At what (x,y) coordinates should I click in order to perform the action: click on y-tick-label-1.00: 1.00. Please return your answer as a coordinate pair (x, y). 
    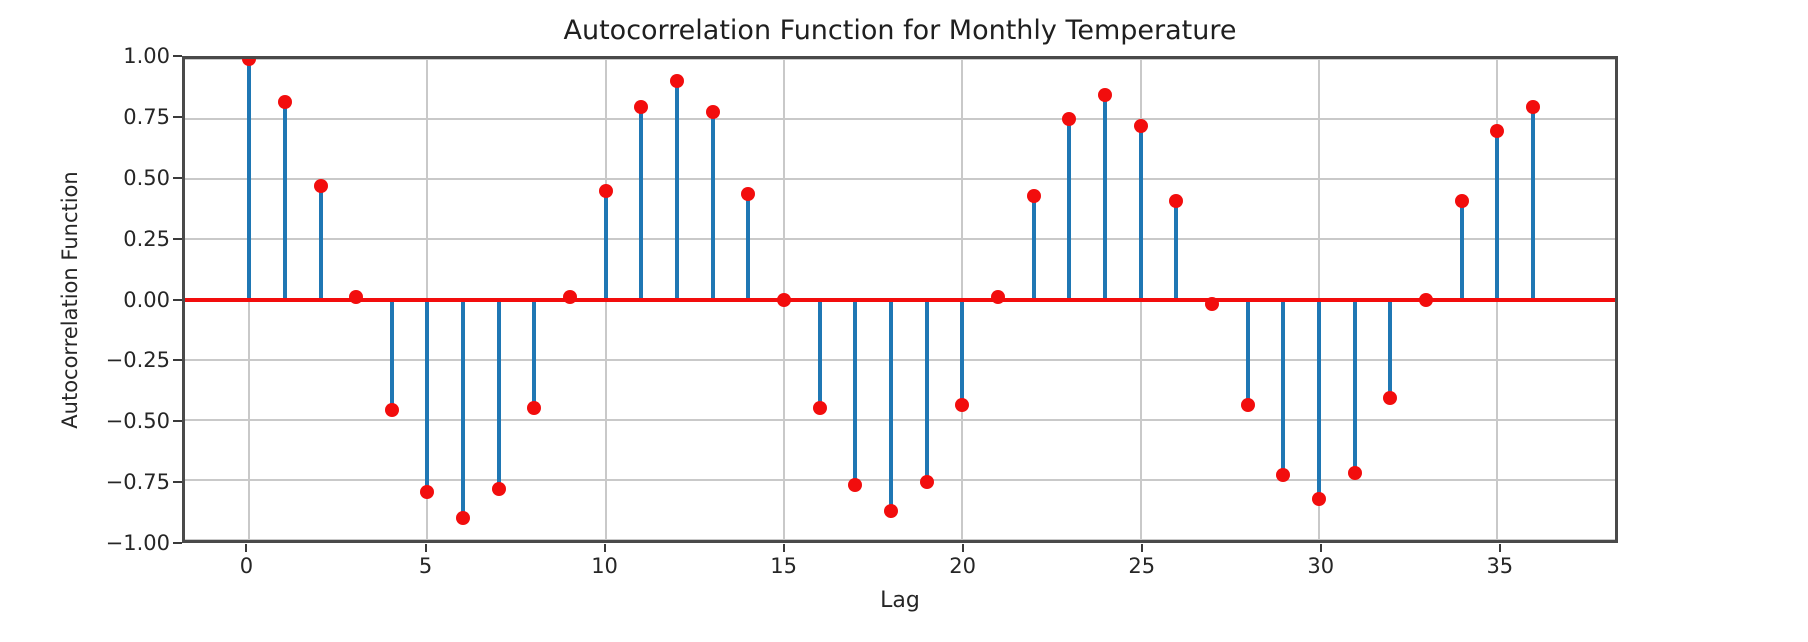
    Looking at the image, I should click on (146, 56).